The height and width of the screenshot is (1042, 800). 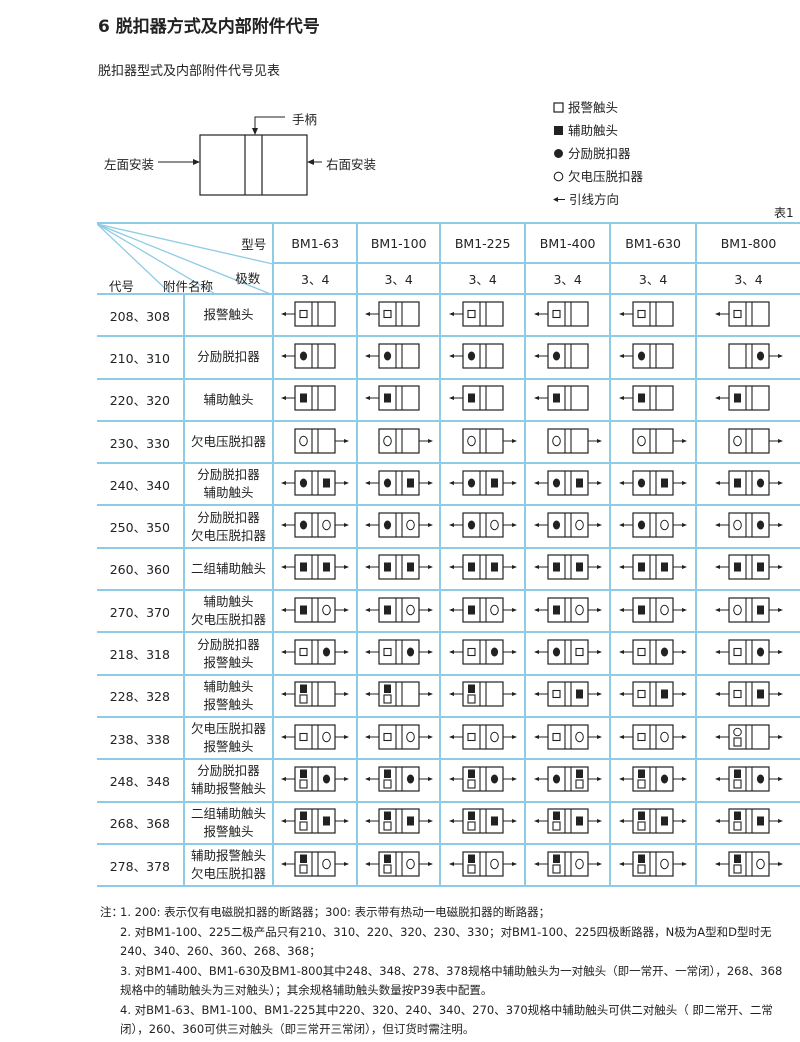 What do you see at coordinates (558, 107) in the screenshot?
I see `alarm-icon` at bounding box center [558, 107].